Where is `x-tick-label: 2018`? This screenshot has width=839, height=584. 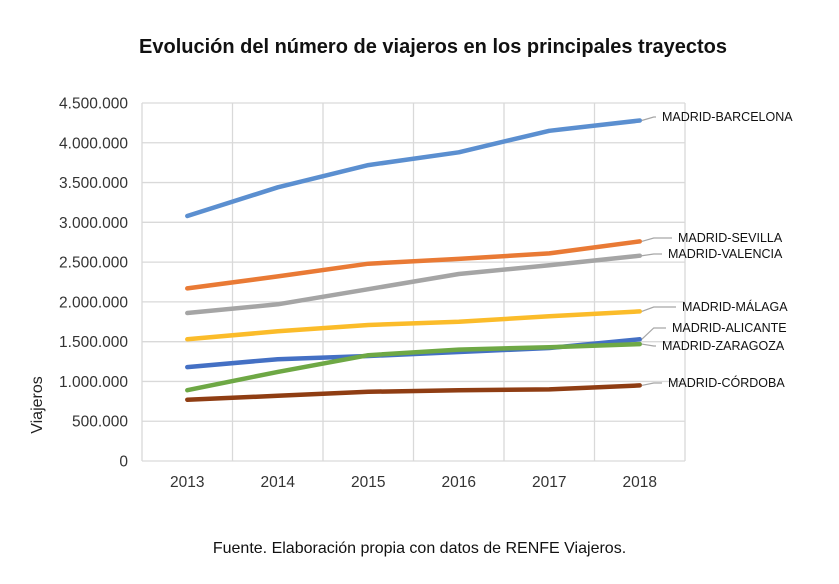 x-tick-label: 2018 is located at coordinates (640, 482).